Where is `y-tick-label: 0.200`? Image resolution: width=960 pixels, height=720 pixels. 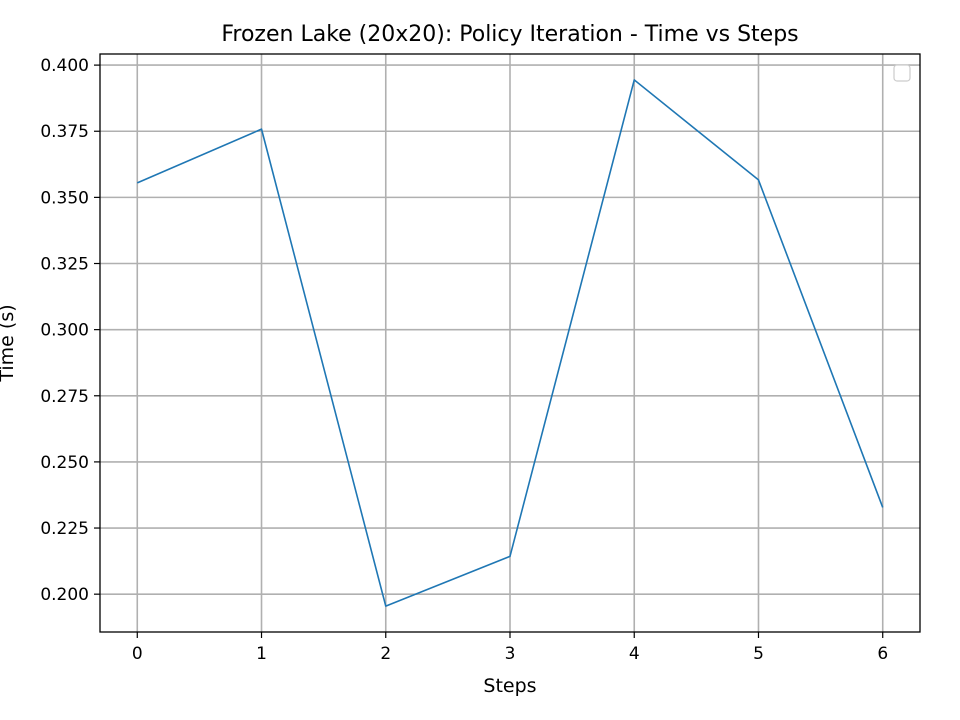 y-tick-label: 0.200 is located at coordinates (64, 595).